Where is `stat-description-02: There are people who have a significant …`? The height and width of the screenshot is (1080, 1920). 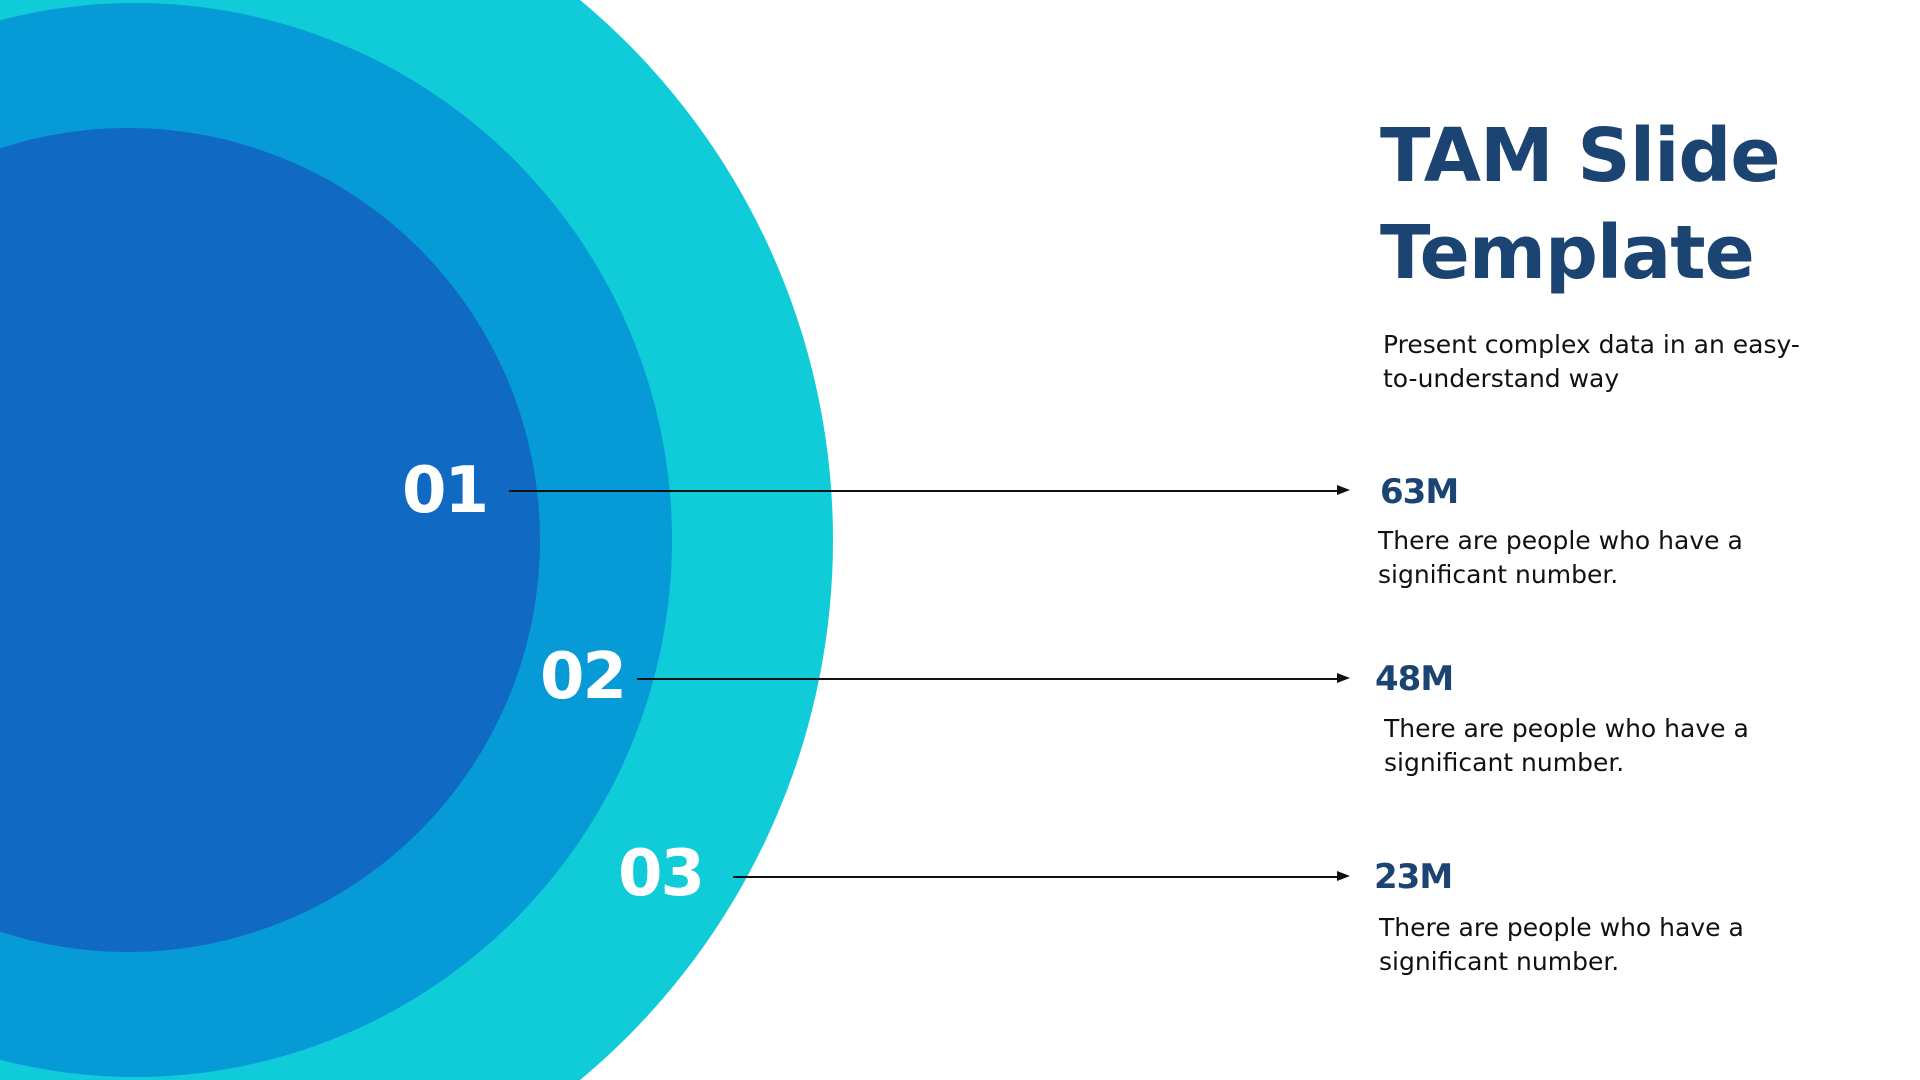 stat-description-02: There are people who have a significant … is located at coordinates (1566, 745).